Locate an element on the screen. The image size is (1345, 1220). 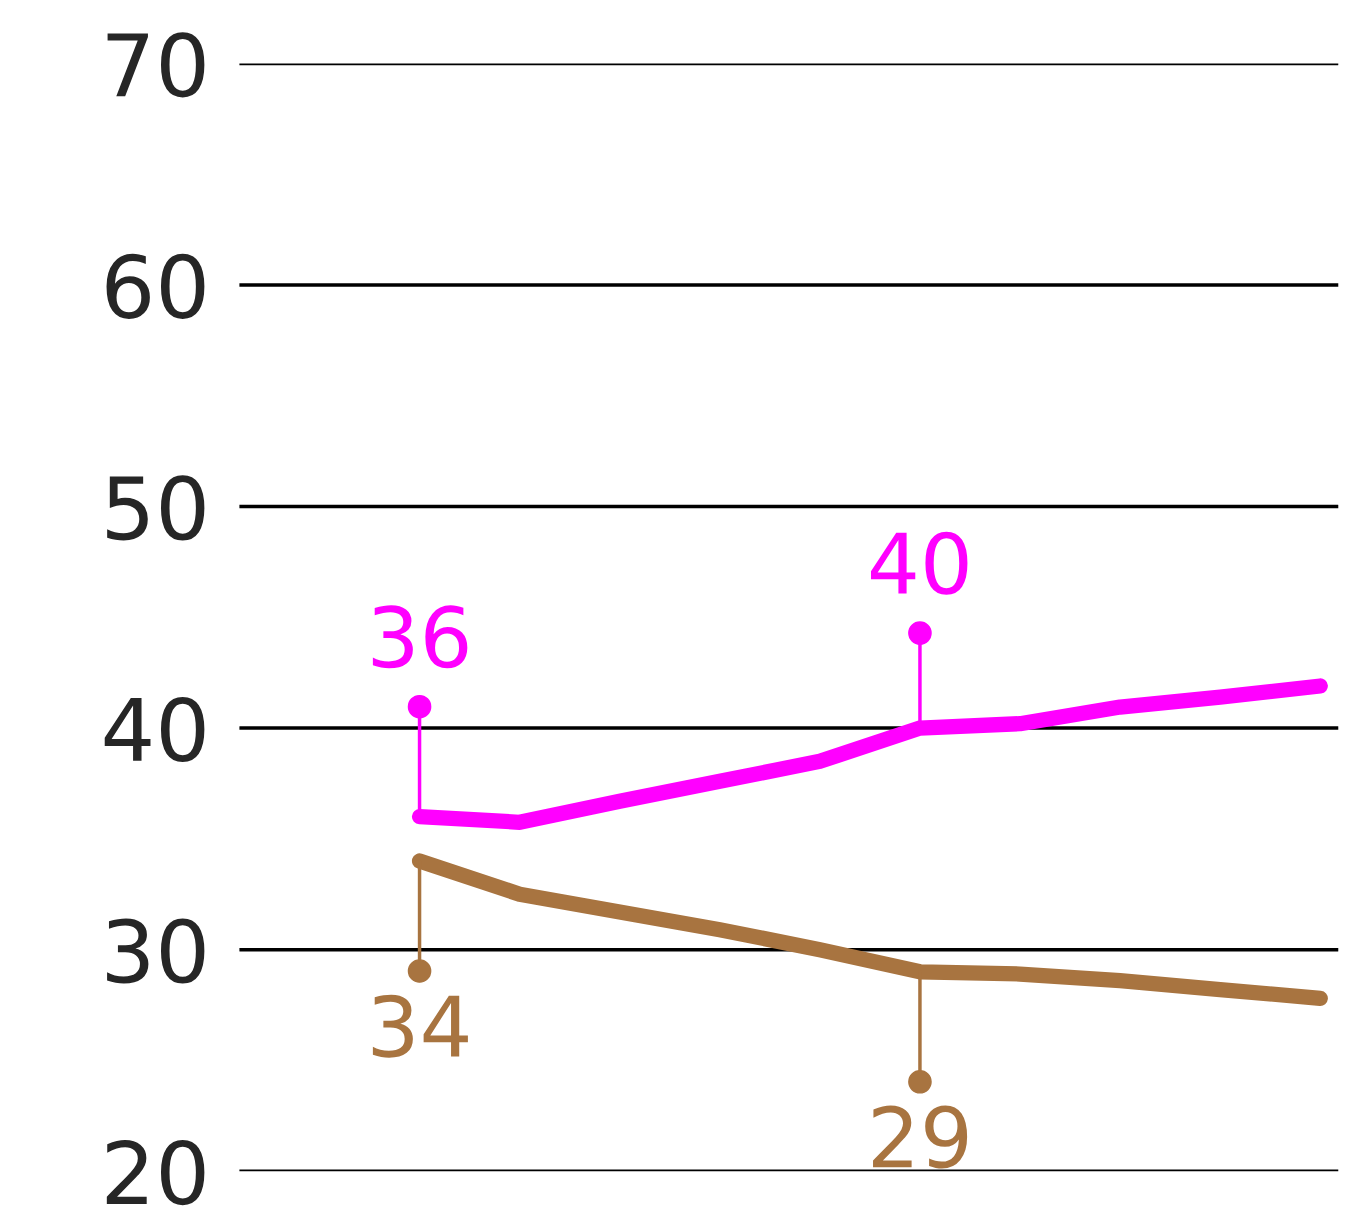
y-tick-label: 50 is located at coordinates (156, 508).